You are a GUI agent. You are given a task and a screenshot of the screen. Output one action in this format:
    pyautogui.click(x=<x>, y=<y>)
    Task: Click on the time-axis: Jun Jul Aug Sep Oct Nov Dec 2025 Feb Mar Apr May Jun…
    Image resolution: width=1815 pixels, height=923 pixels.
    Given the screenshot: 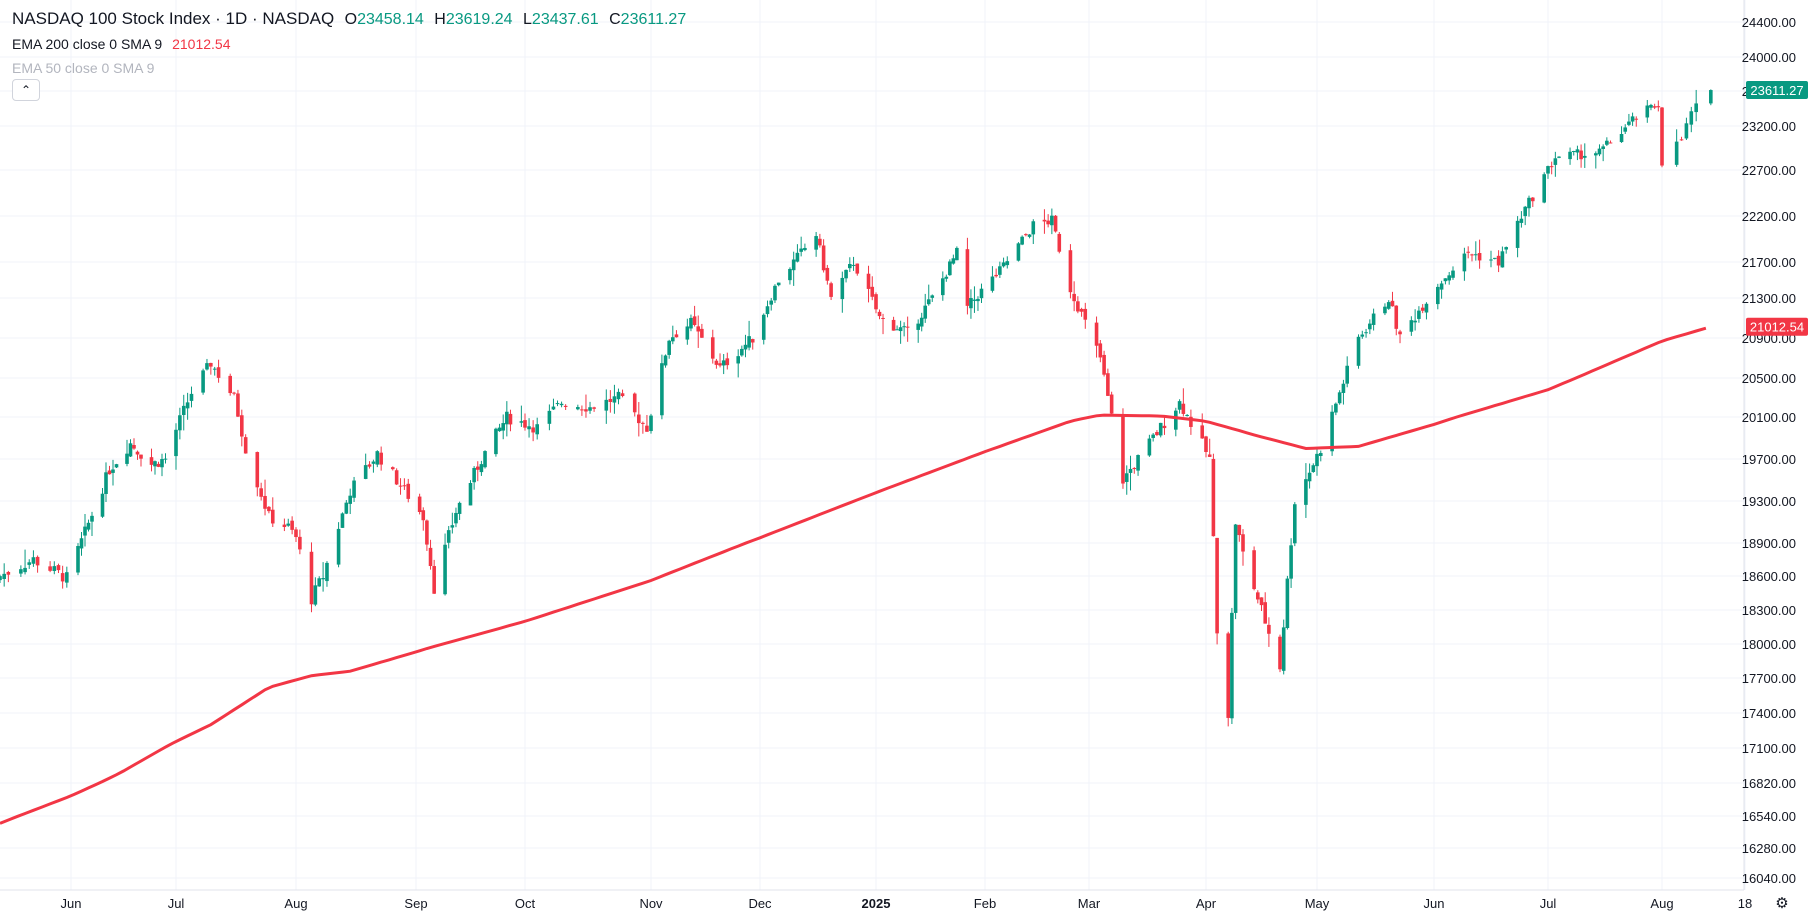 What is the action you would take?
    pyautogui.click(x=907, y=903)
    